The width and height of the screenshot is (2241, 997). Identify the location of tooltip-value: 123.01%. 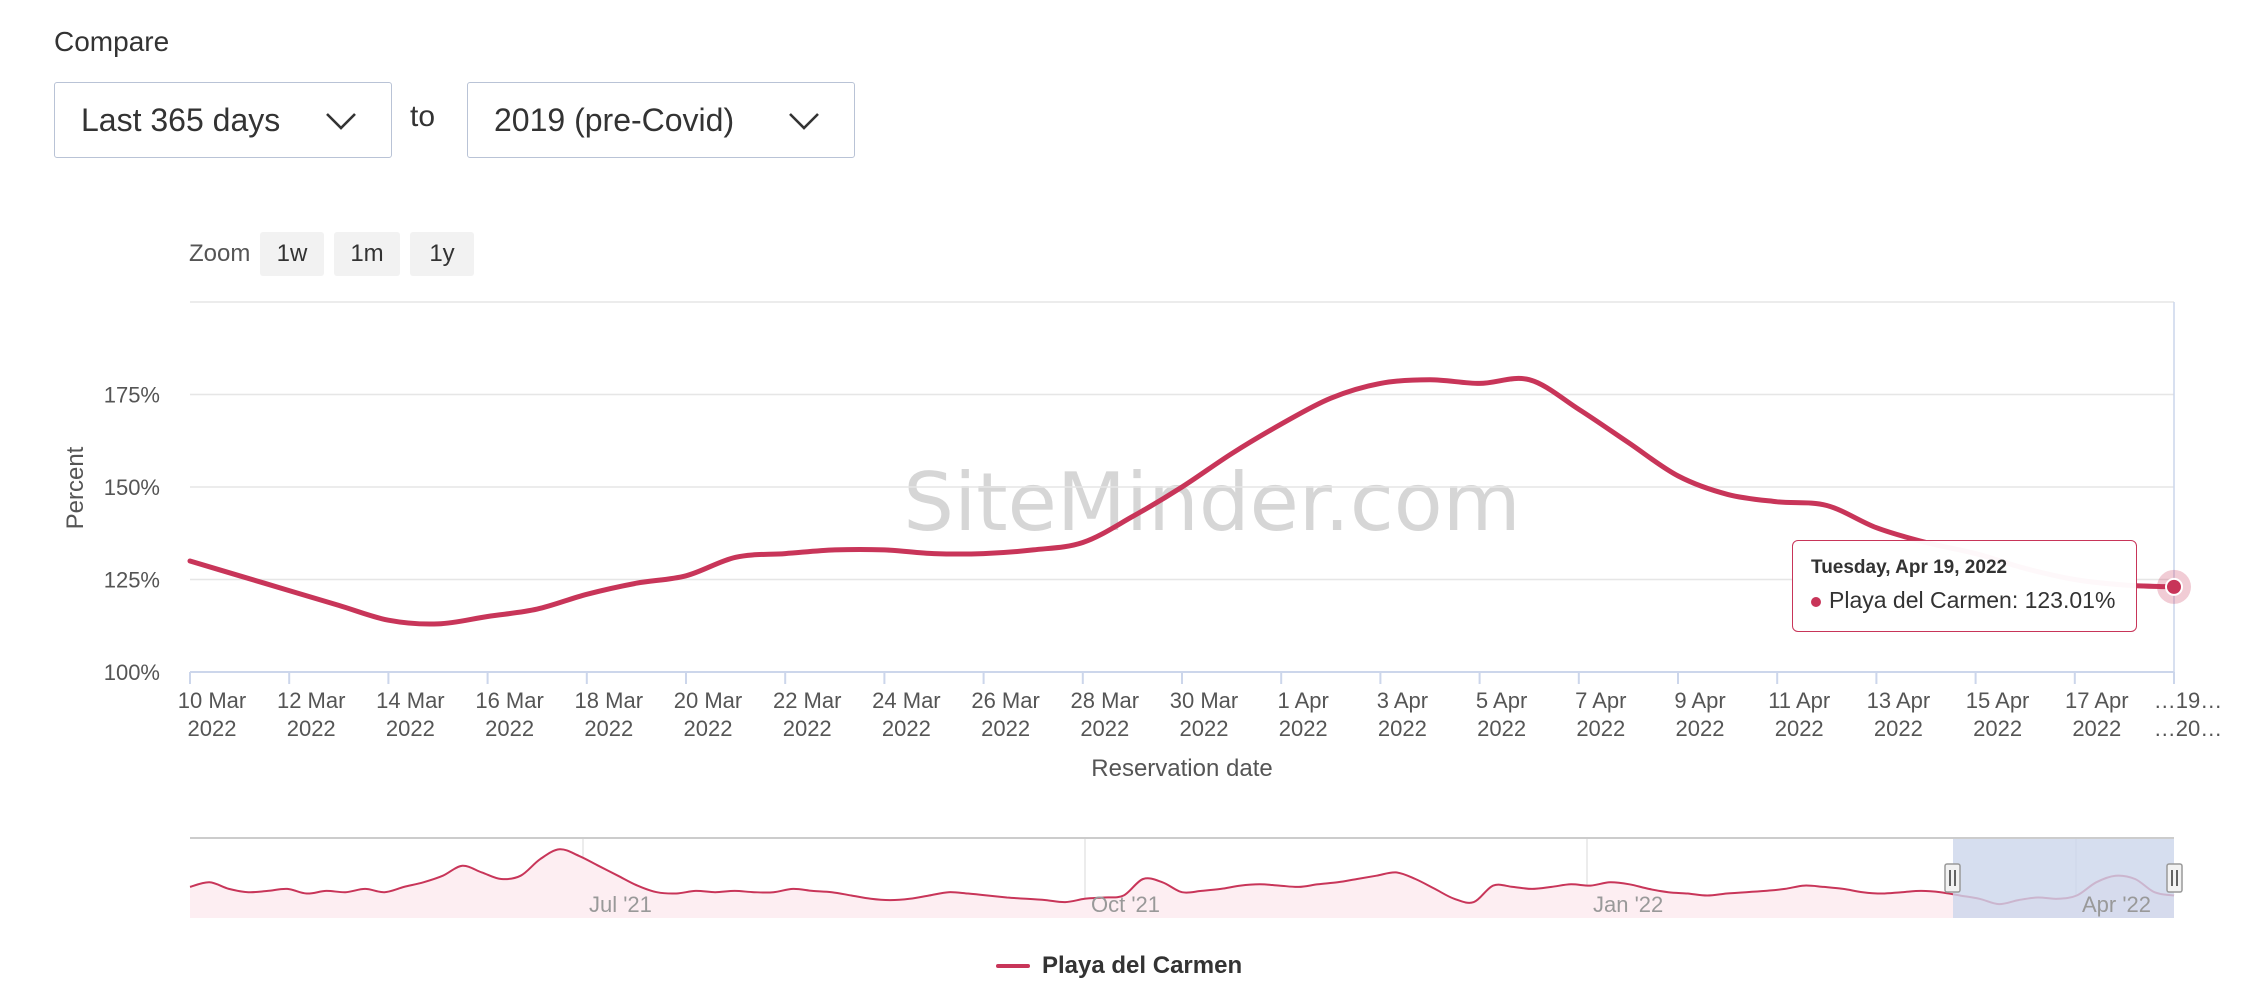
(2070, 600).